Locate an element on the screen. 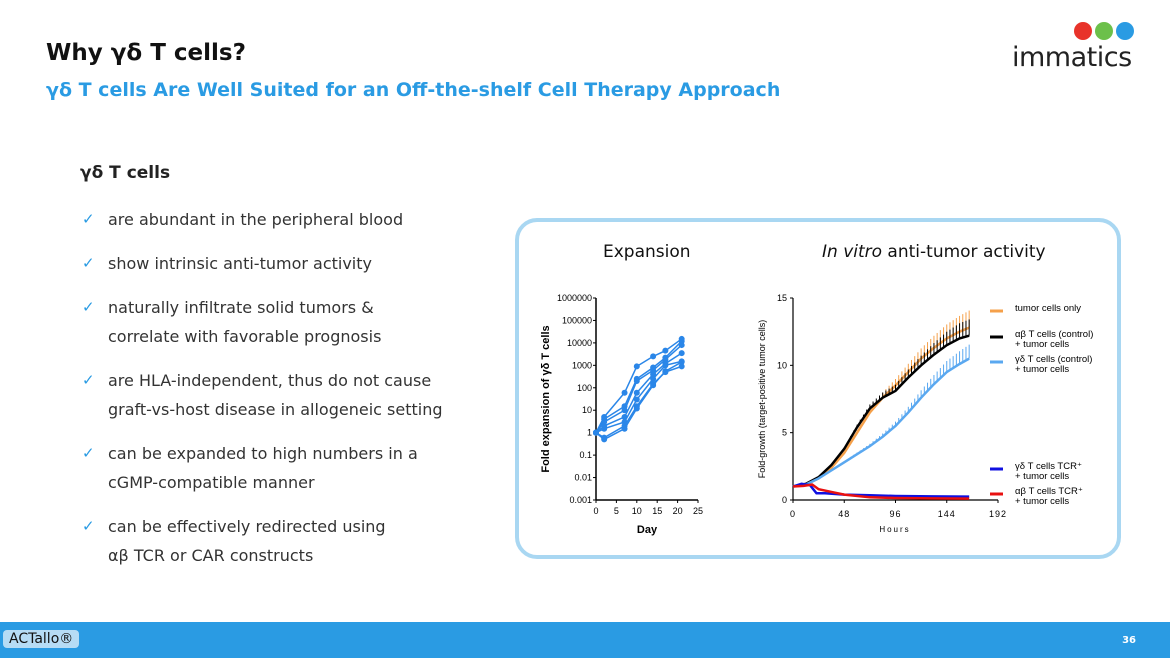  activity-chart-title: In vitro anti-tumor activity is located at coordinates (934, 252).